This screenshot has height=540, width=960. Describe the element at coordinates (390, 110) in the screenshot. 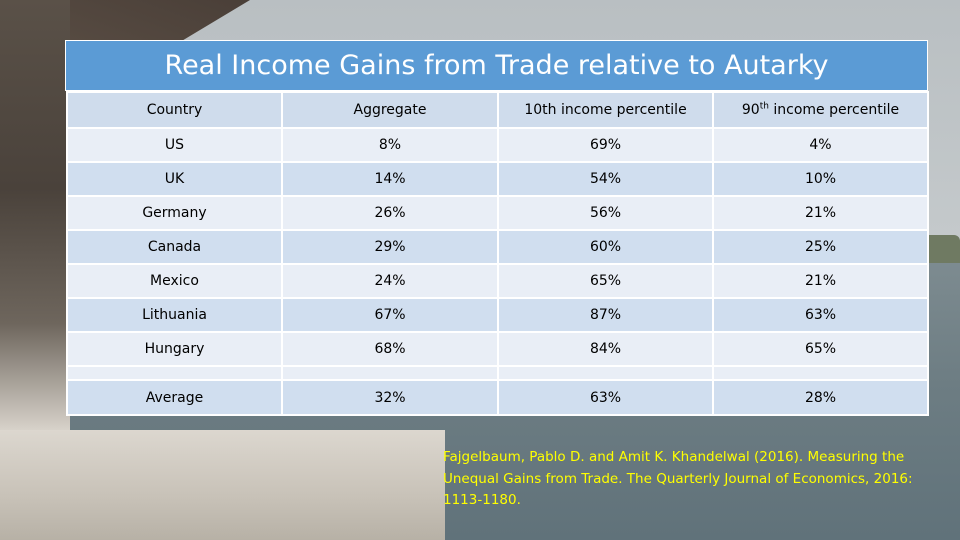

I see `header-aggregate: Aggregate` at that location.